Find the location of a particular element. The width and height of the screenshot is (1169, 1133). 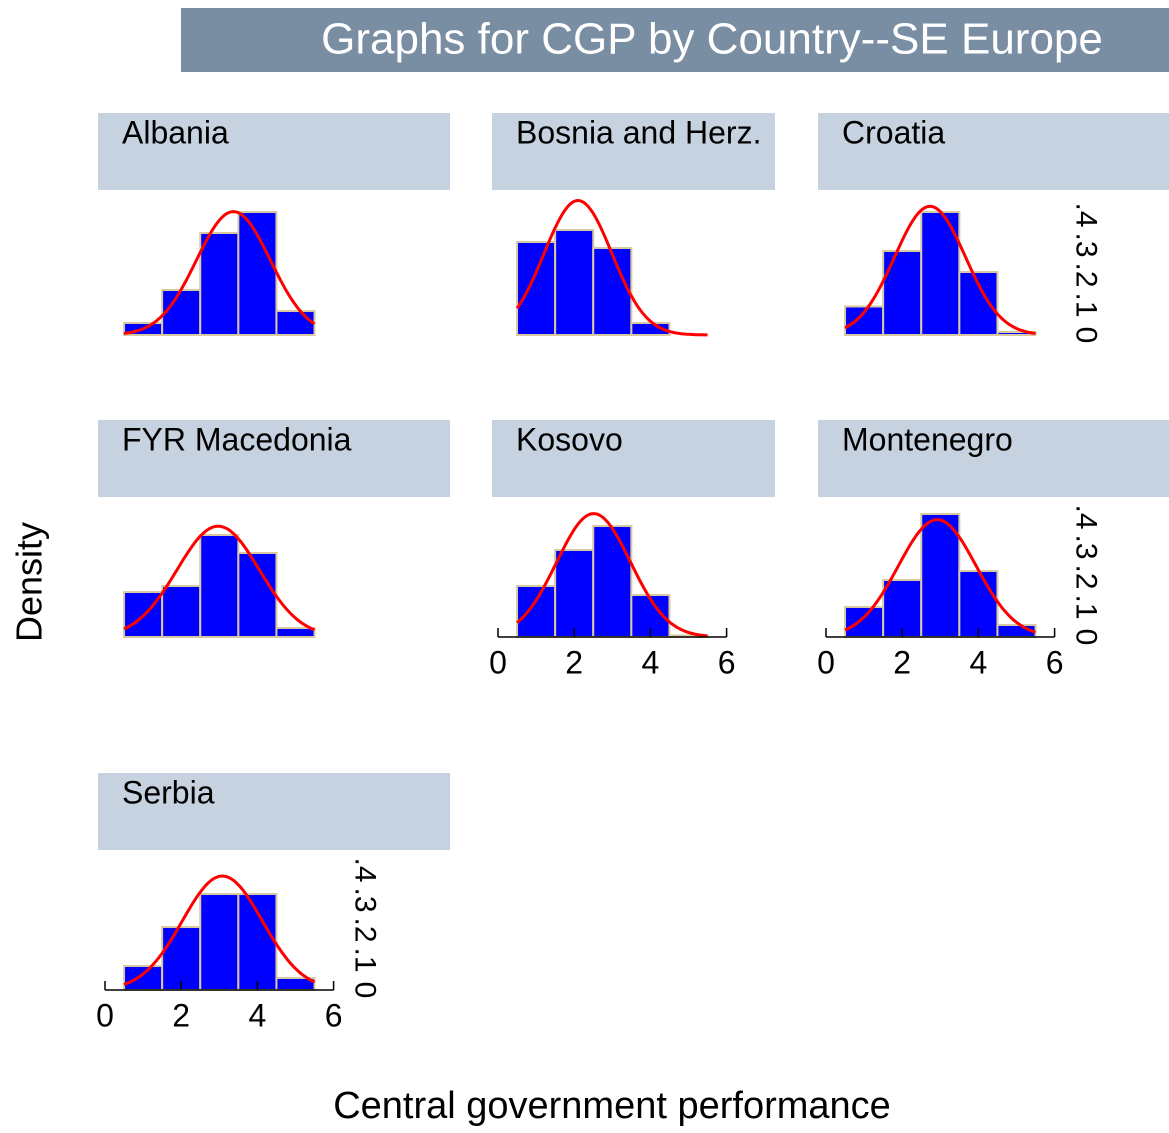

y-axis-label: Density is located at coordinates (29, 582).